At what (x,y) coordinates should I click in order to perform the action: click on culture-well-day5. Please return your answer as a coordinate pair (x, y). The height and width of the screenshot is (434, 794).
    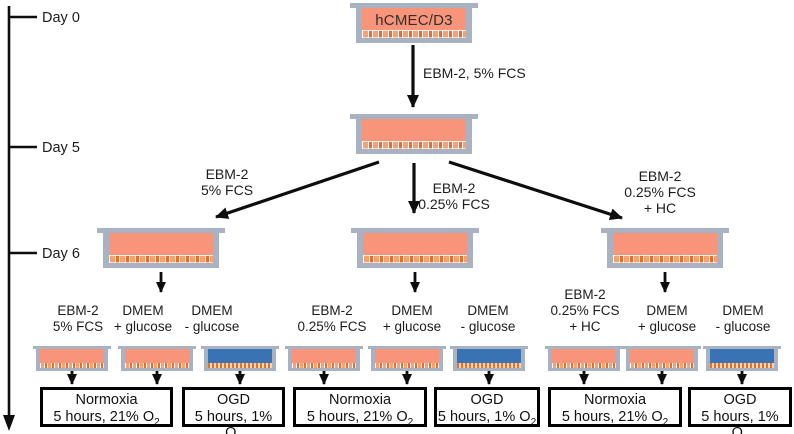
    Looking at the image, I should click on (414, 134).